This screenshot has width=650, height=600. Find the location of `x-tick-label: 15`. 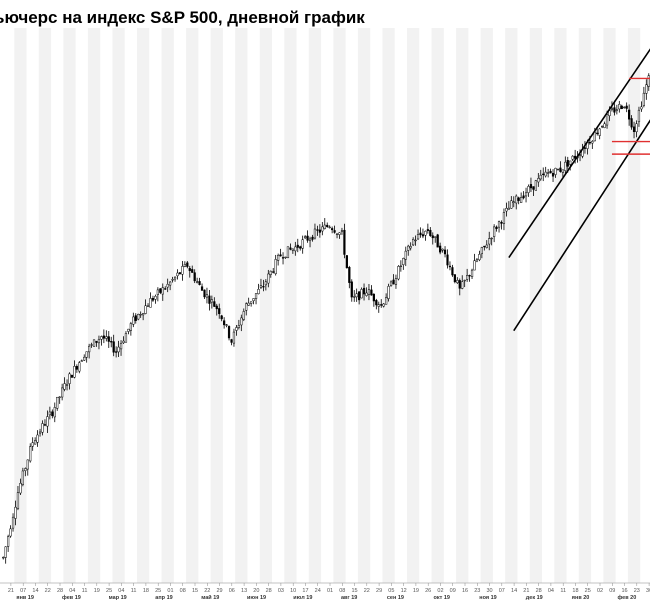

x-tick-label: 15 is located at coordinates (195, 591).